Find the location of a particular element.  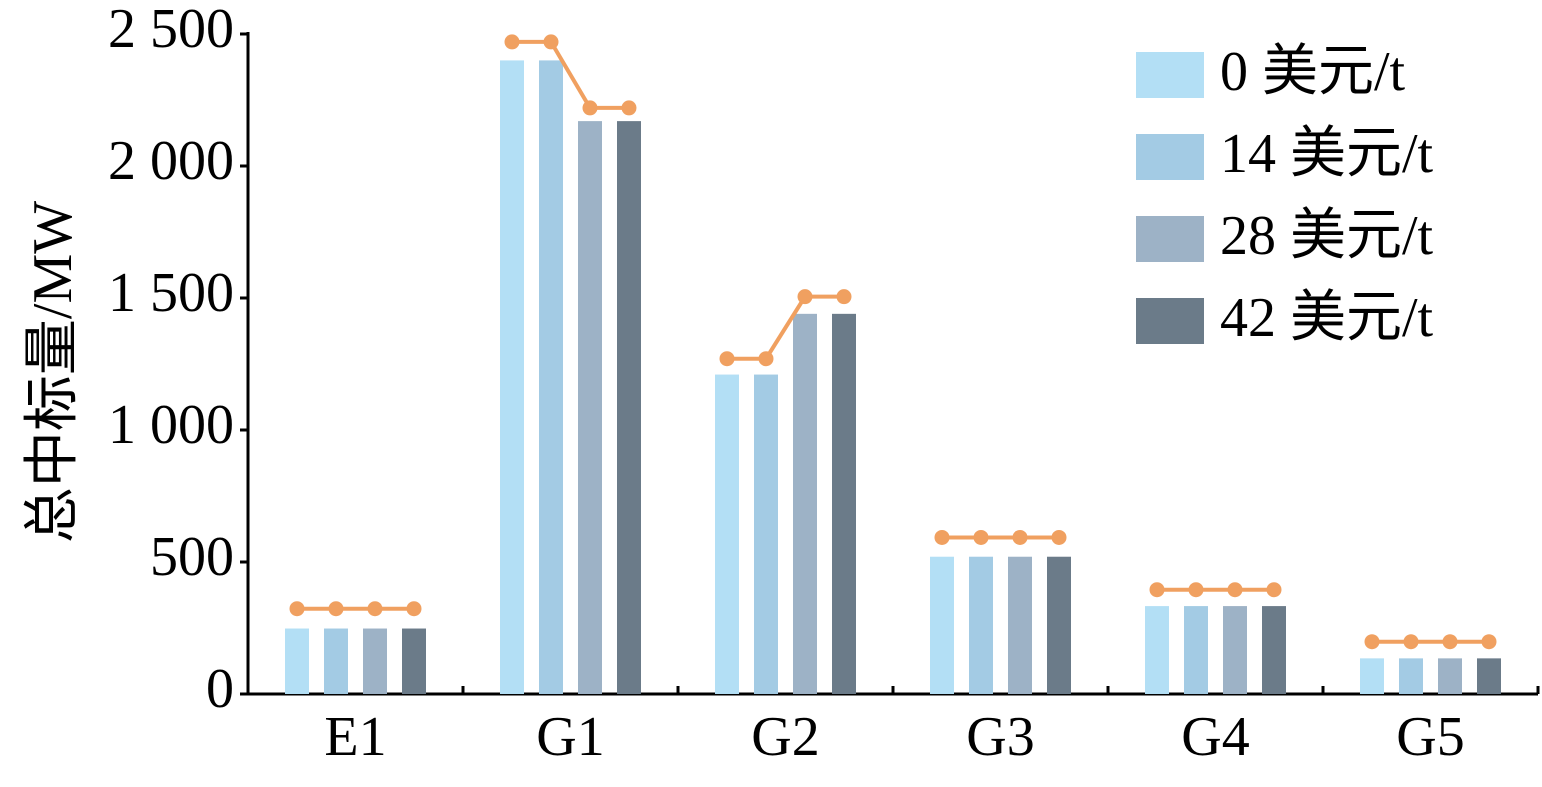

x-category-label: G1 is located at coordinates (570, 737).